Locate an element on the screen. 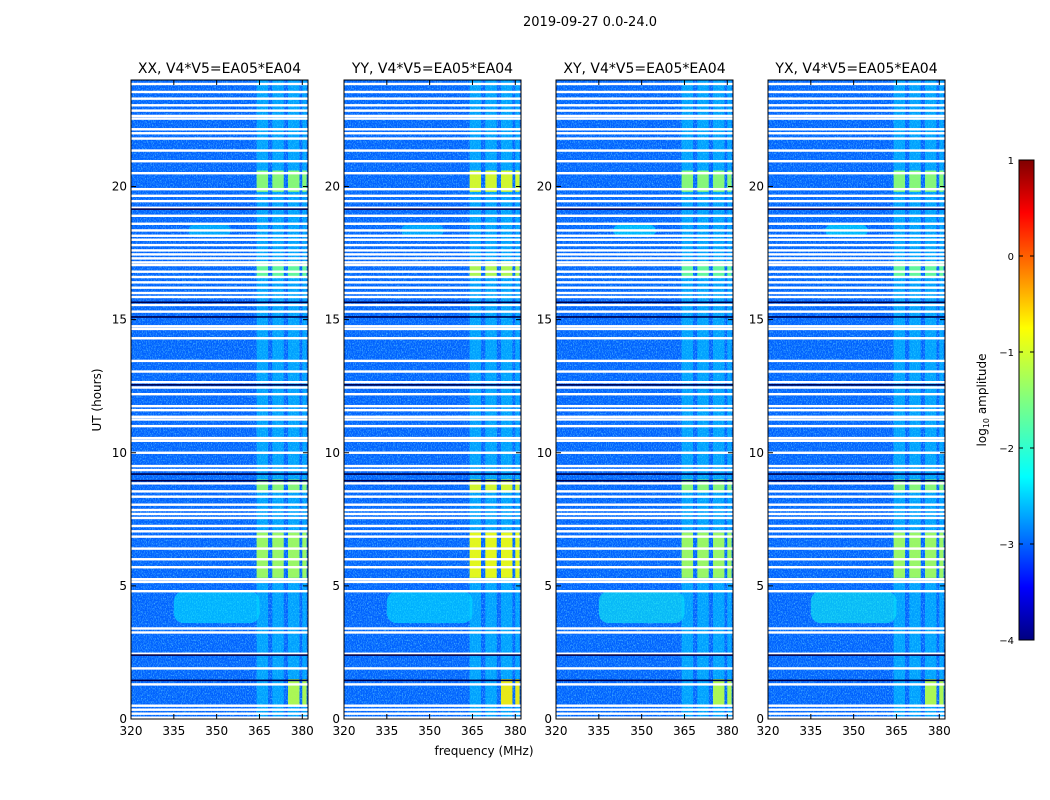  figure-suptitle: 2019-09-27 0.0-24.0 is located at coordinates (590, 22).